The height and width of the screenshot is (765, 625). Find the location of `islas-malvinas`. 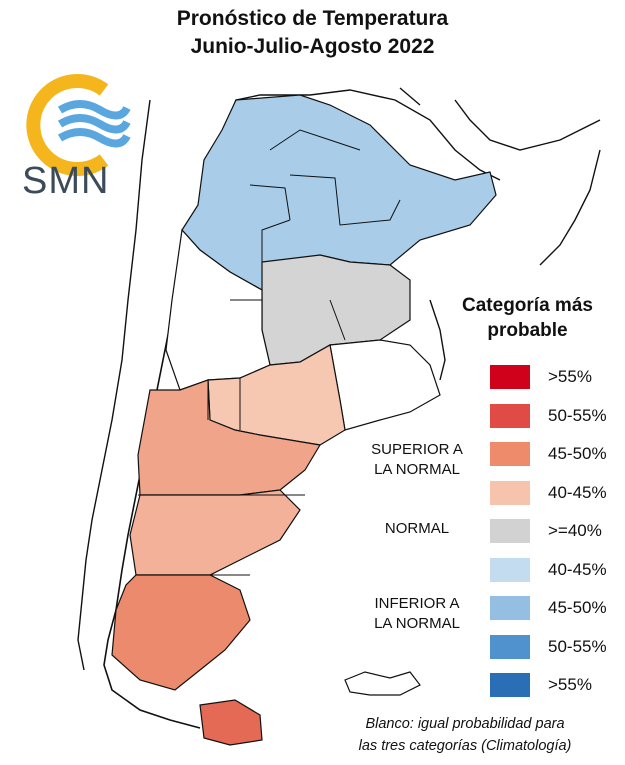

islas-malvinas is located at coordinates (382, 683).